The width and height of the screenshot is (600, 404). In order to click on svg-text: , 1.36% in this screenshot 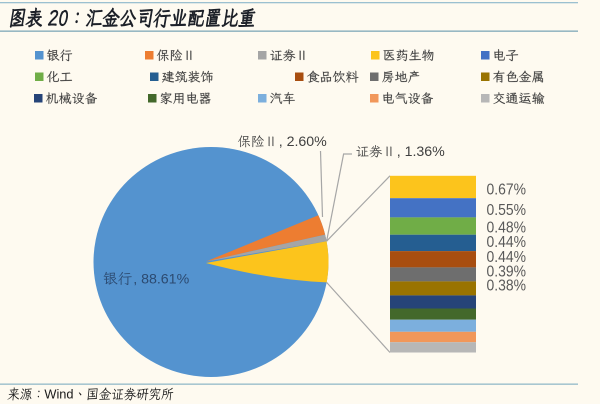, I will do `click(421, 152)`.